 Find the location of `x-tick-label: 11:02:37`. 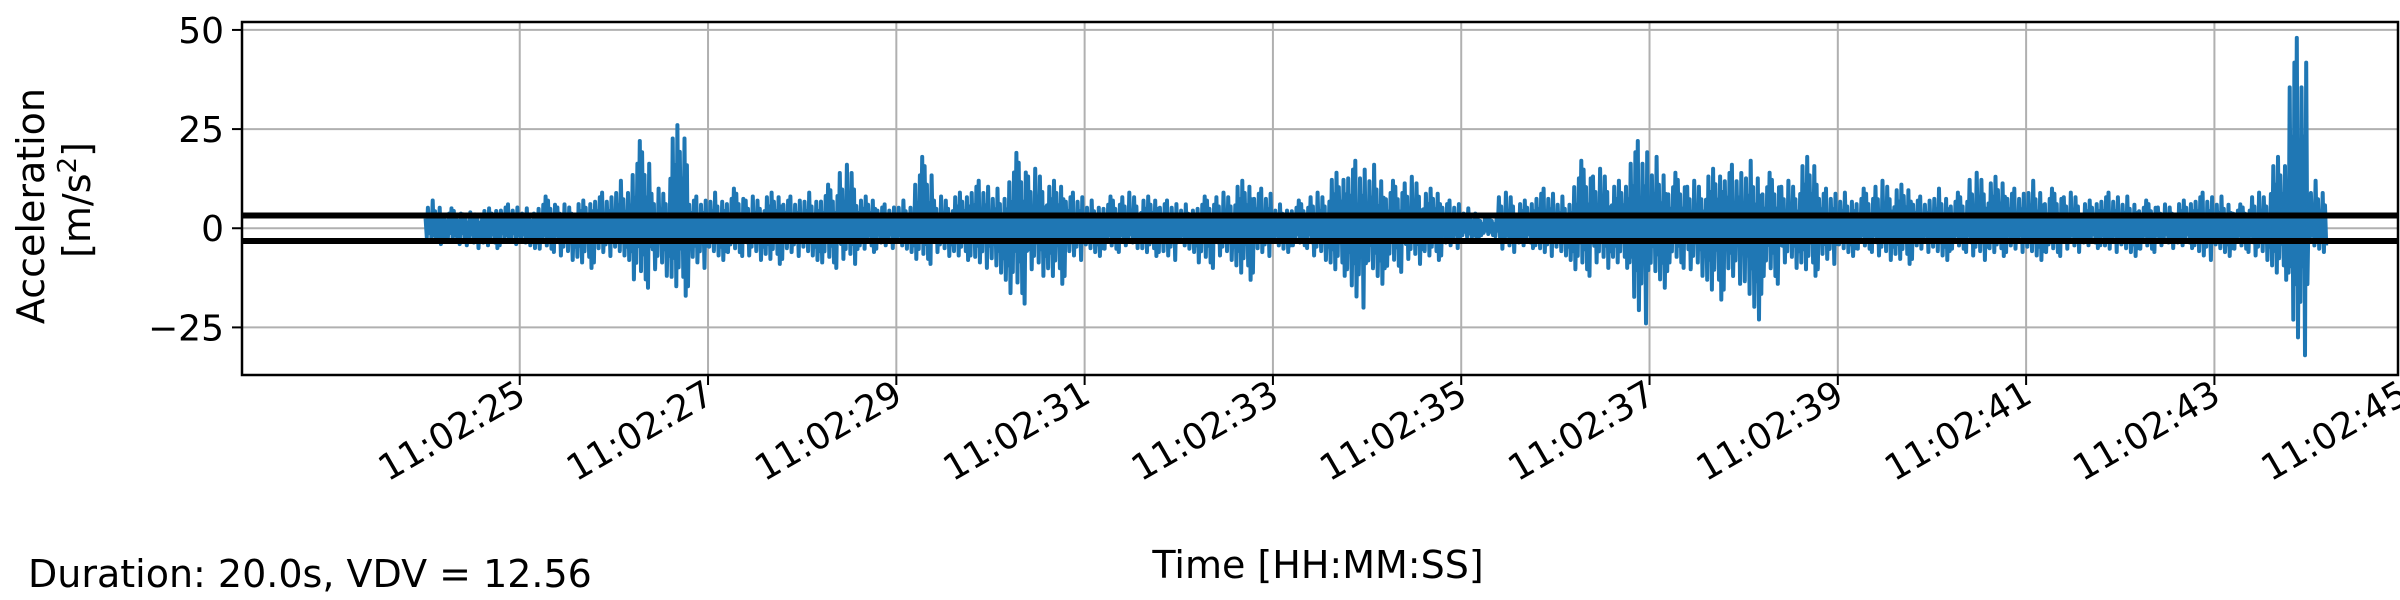

x-tick-label: 11:02:37 is located at coordinates (1581, 431).